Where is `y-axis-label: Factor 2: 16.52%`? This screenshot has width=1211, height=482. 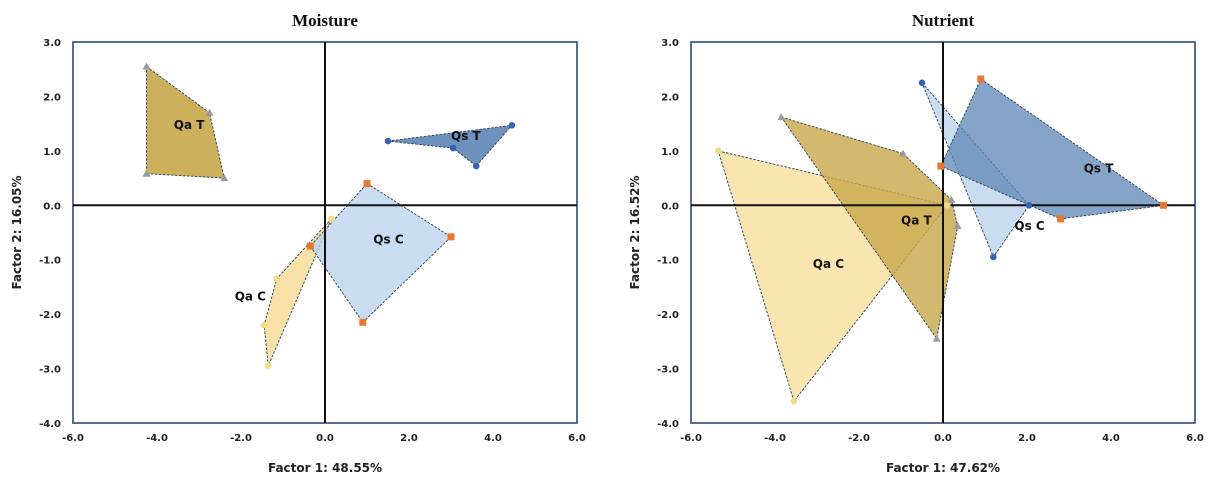
y-axis-label: Factor 2: 16.52% is located at coordinates (635, 232).